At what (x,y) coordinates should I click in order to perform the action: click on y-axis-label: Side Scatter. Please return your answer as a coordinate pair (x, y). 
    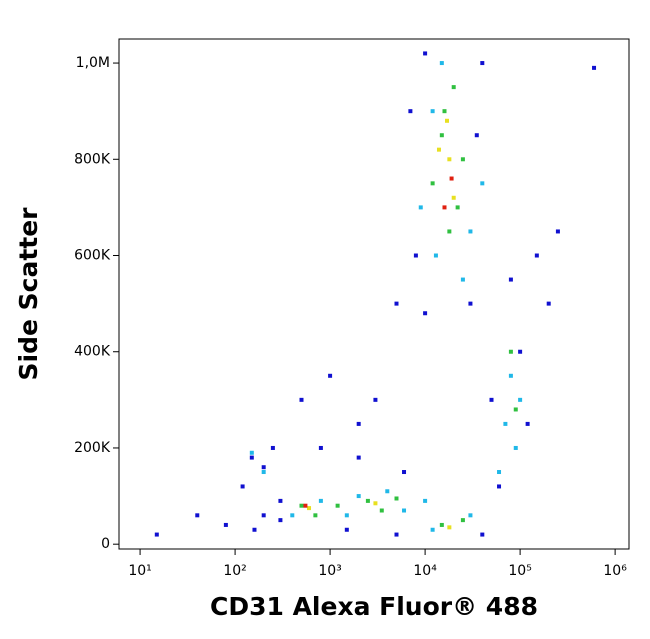
    Looking at the image, I should click on (28, 294).